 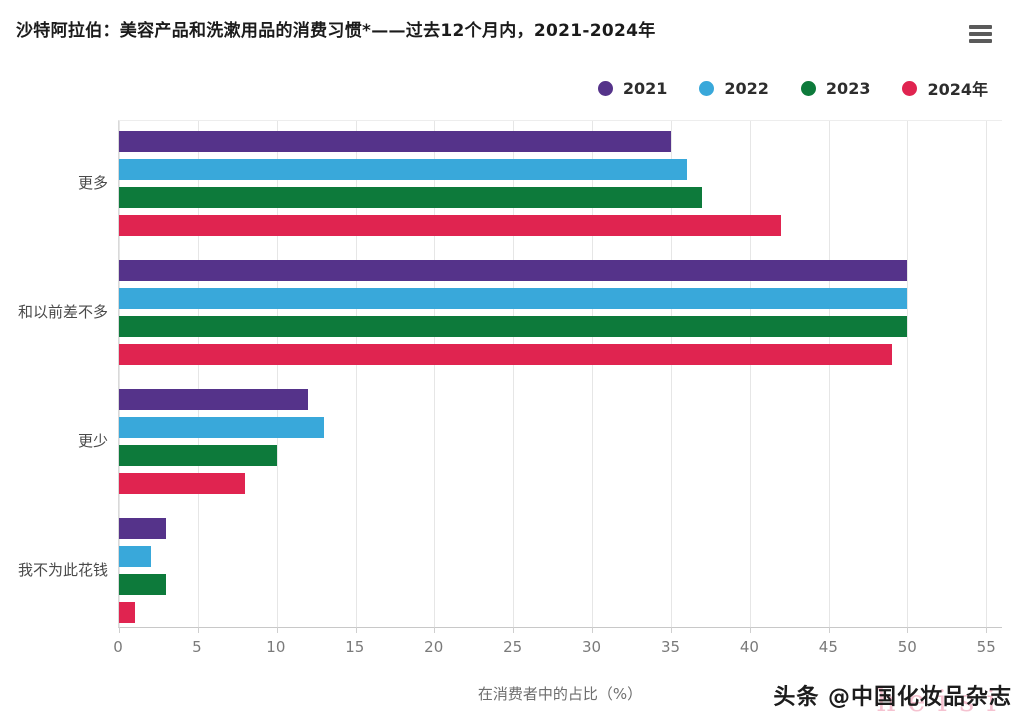 I want to click on bar-2024年-更多, so click(x=450, y=225).